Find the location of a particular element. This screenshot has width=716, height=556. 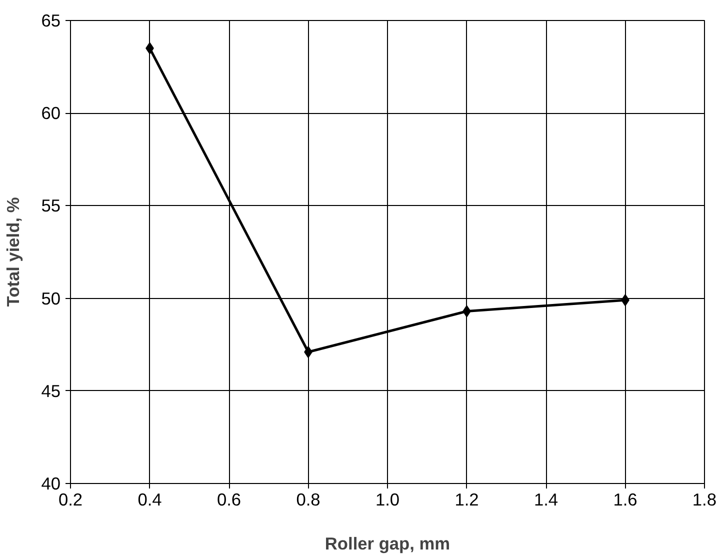

x-tick-label: 1.4 is located at coordinates (546, 500).